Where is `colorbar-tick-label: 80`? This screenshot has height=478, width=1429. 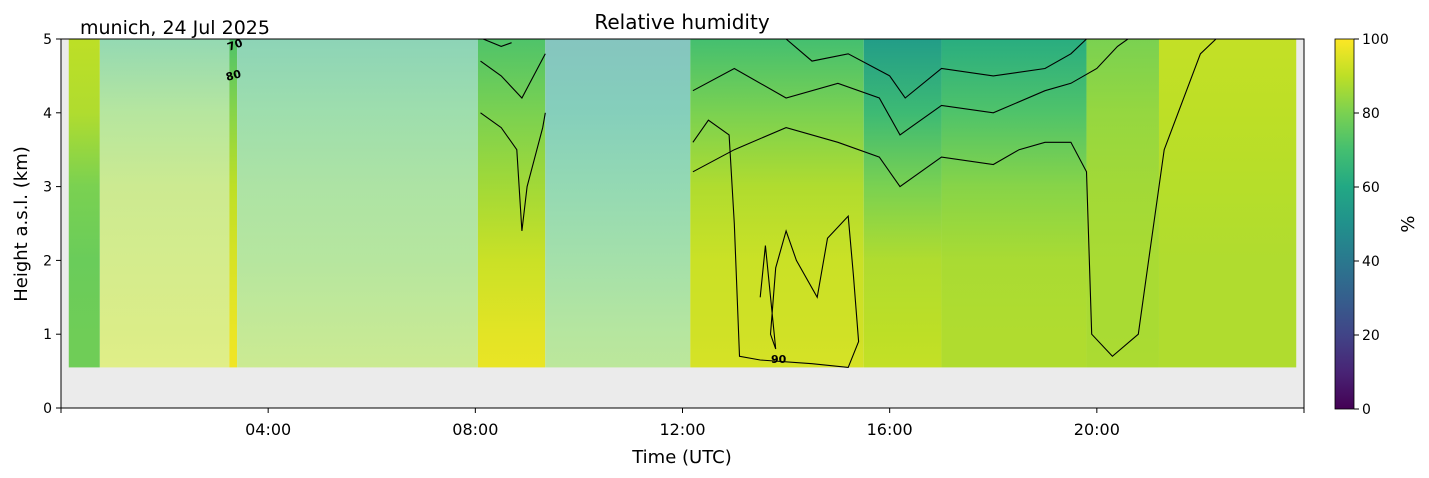
colorbar-tick-label: 80 is located at coordinates (1371, 114).